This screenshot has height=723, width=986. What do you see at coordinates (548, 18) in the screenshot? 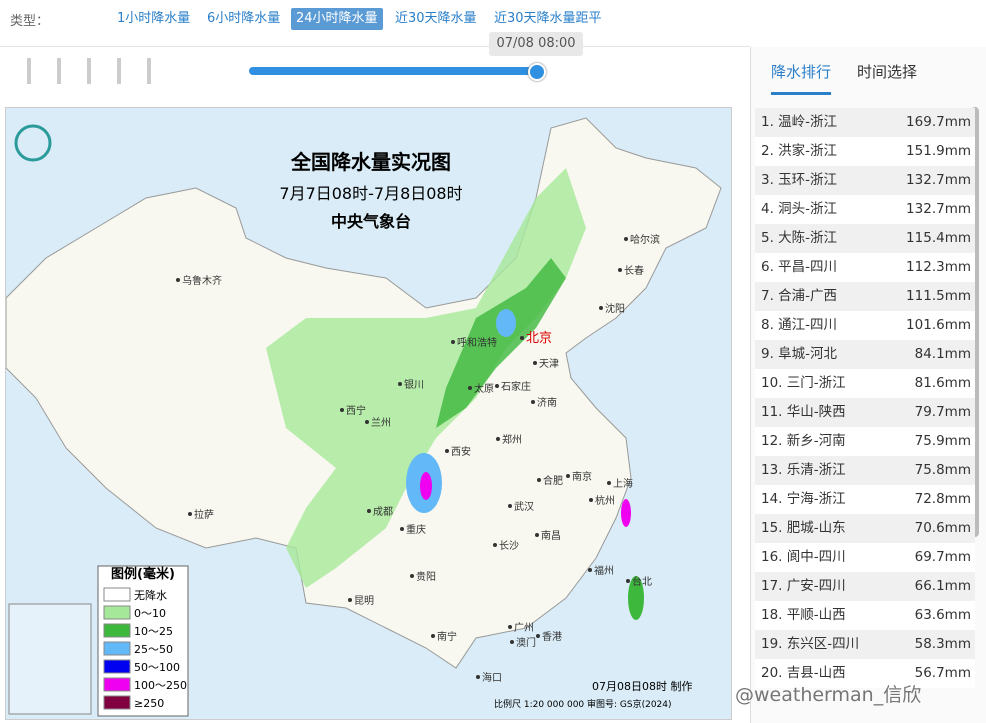
I see `type-tab: 近30天降水量距平` at bounding box center [548, 18].